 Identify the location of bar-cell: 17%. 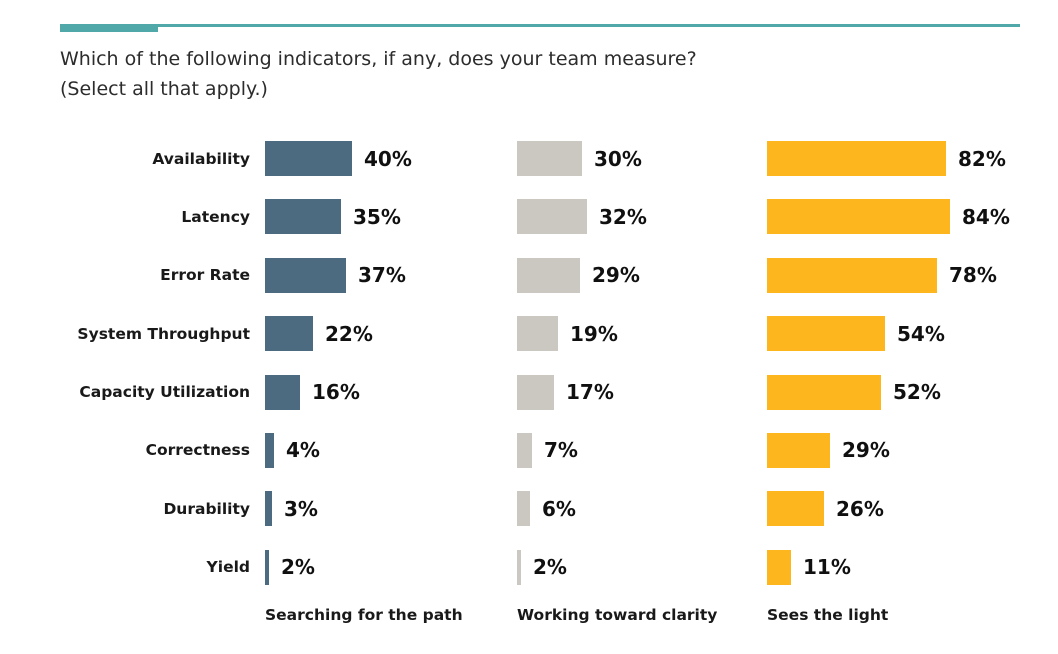
(565, 392).